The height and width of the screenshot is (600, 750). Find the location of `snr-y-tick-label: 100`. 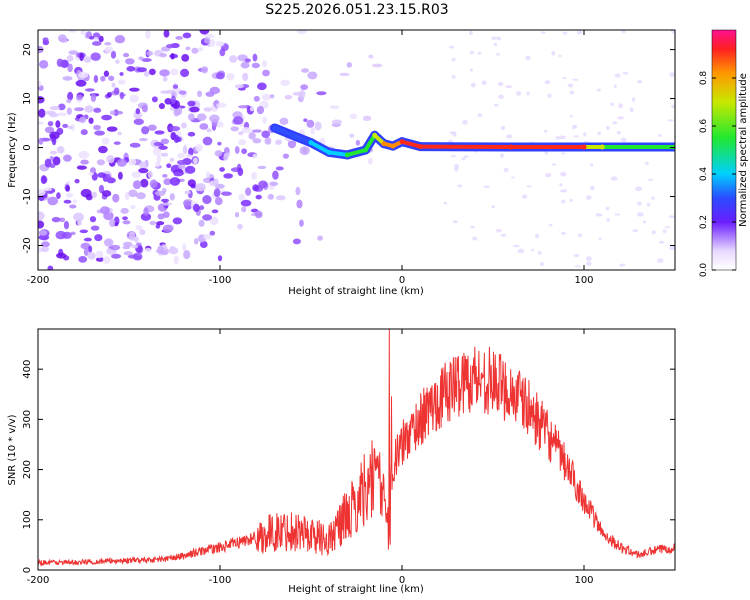

snr-y-tick-label: 100 is located at coordinates (27, 519).